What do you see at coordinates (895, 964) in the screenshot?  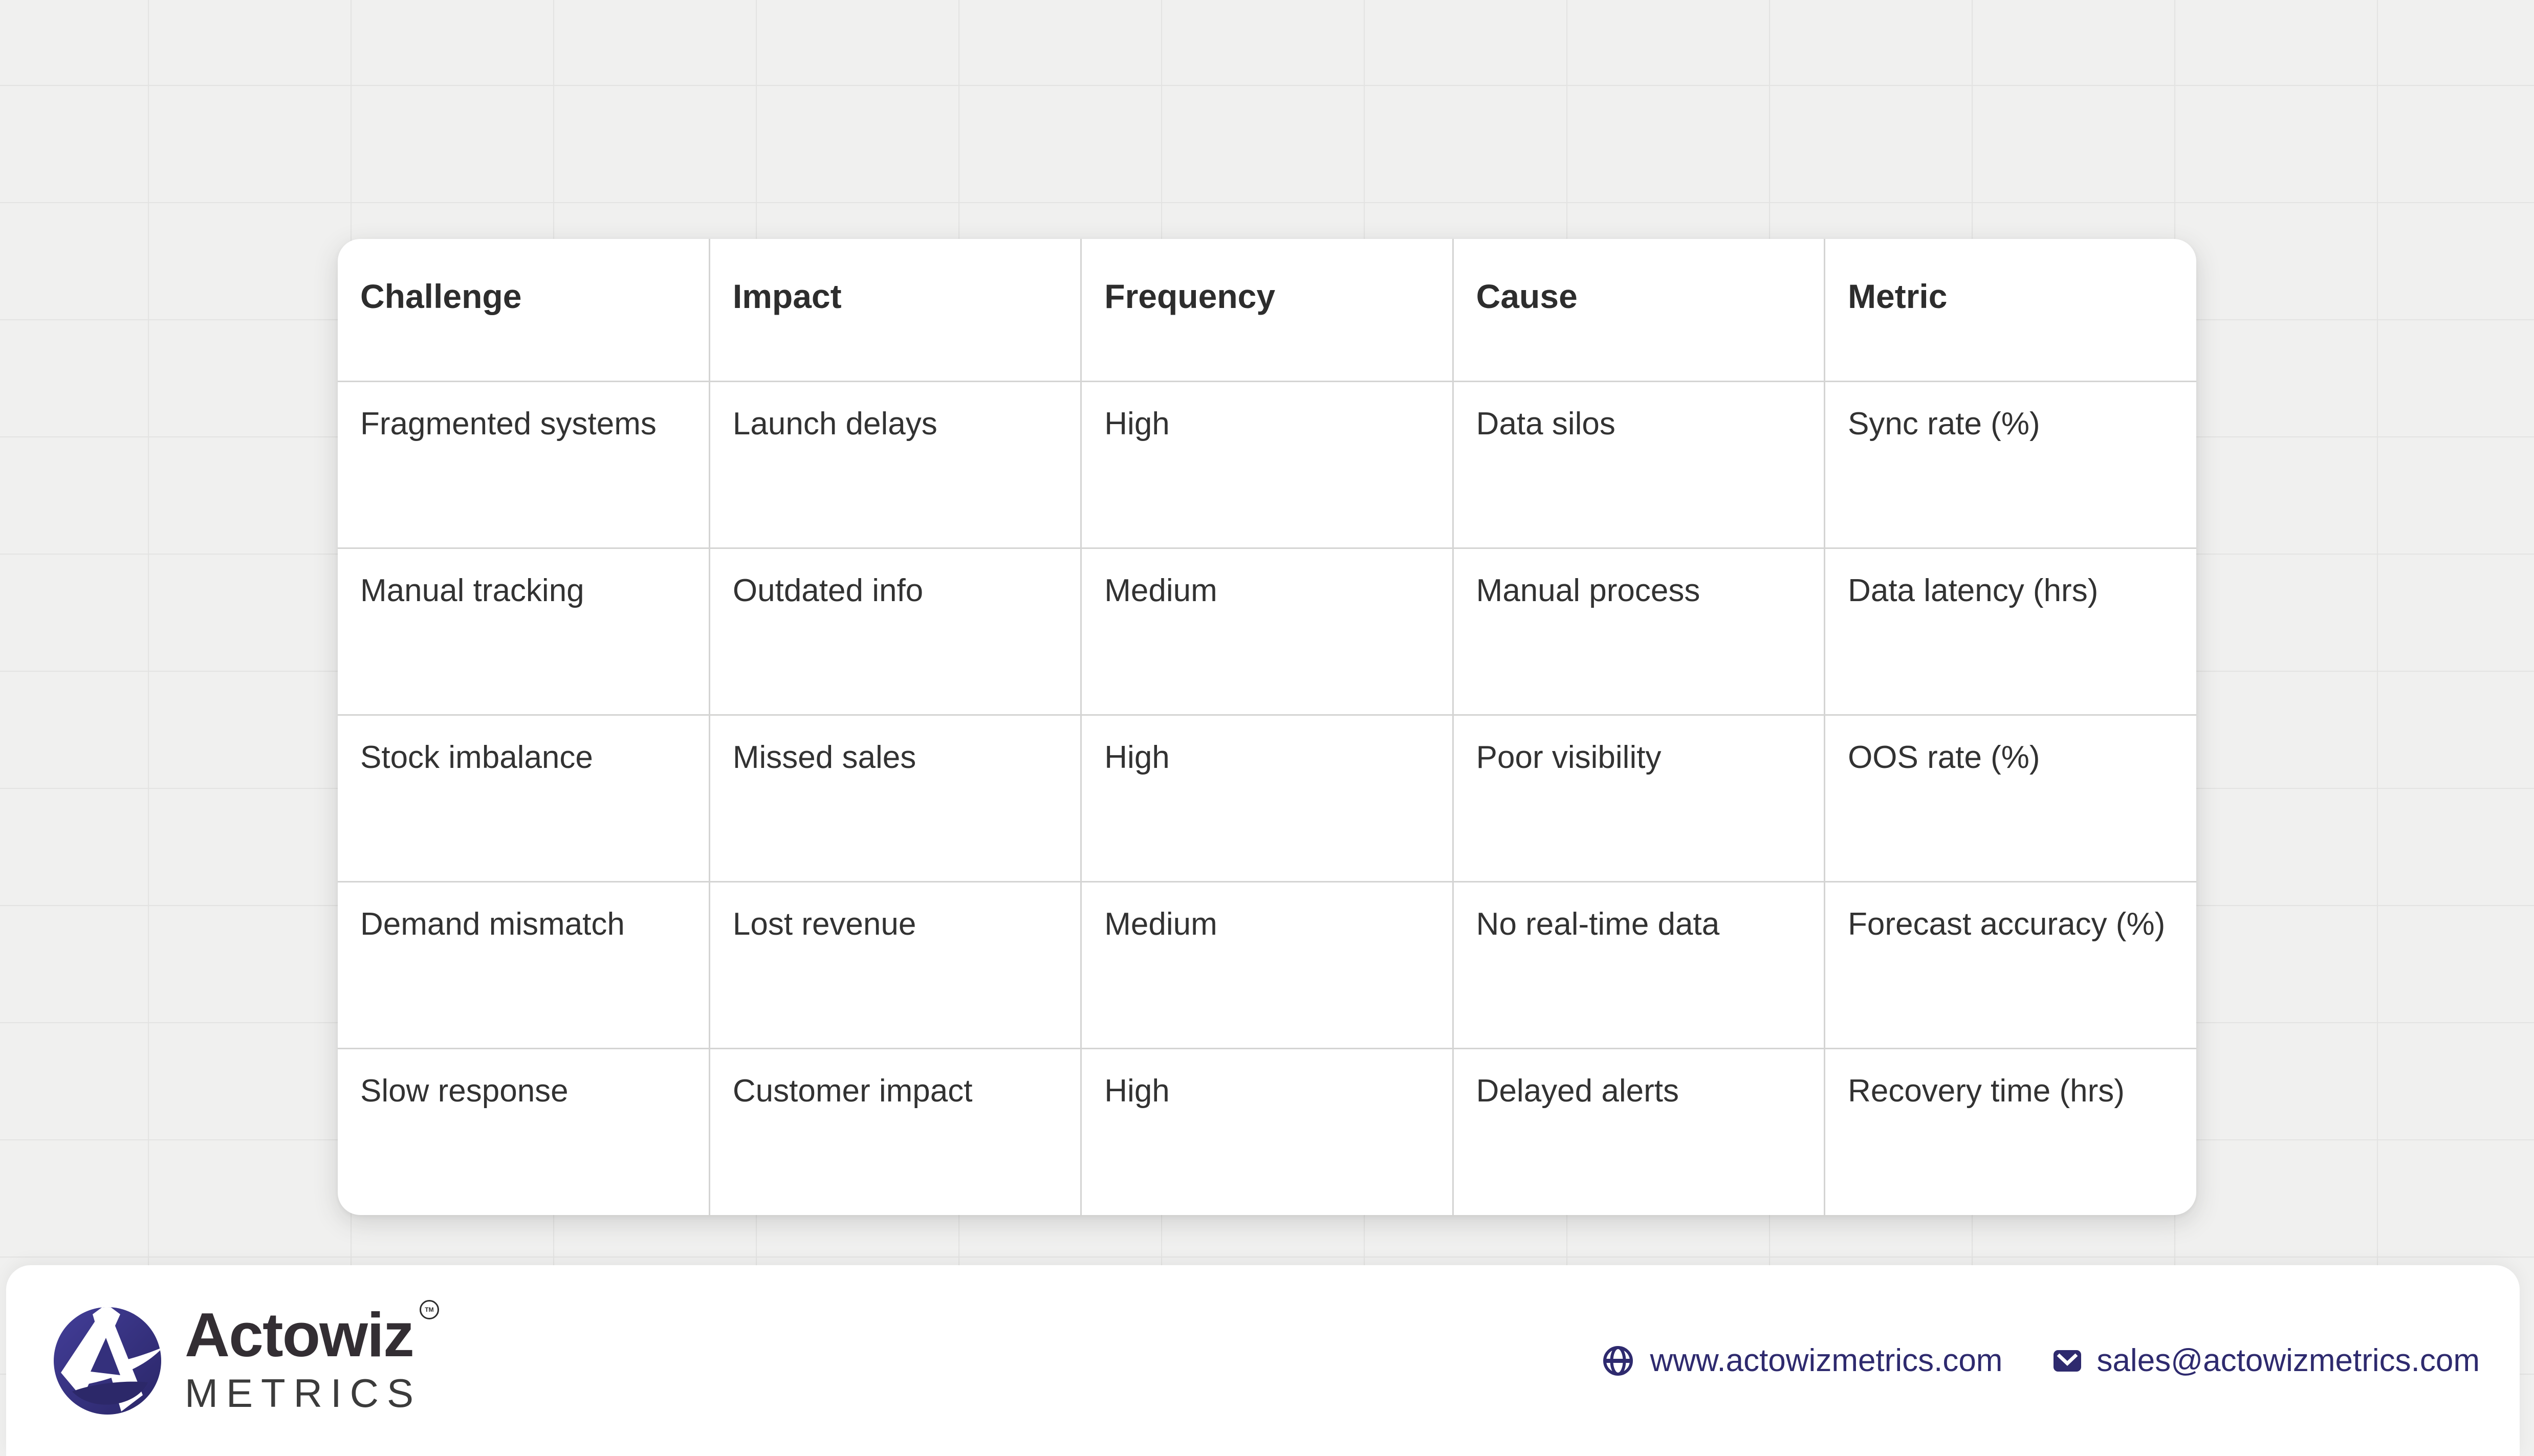 I see `table-cell: Lost revenue` at bounding box center [895, 964].